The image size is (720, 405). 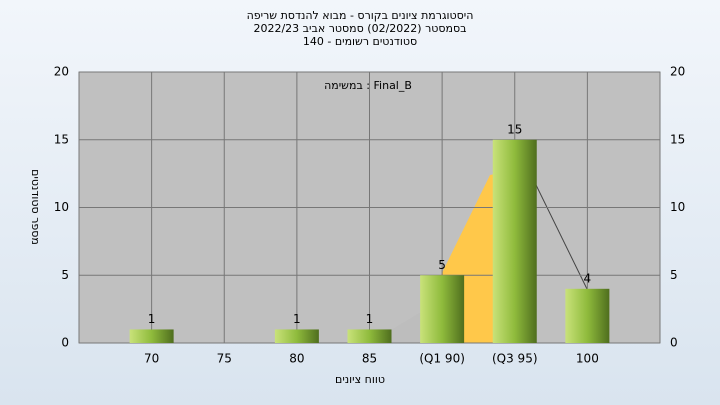 I want to click on x-tick-label: 100, so click(x=587, y=359).